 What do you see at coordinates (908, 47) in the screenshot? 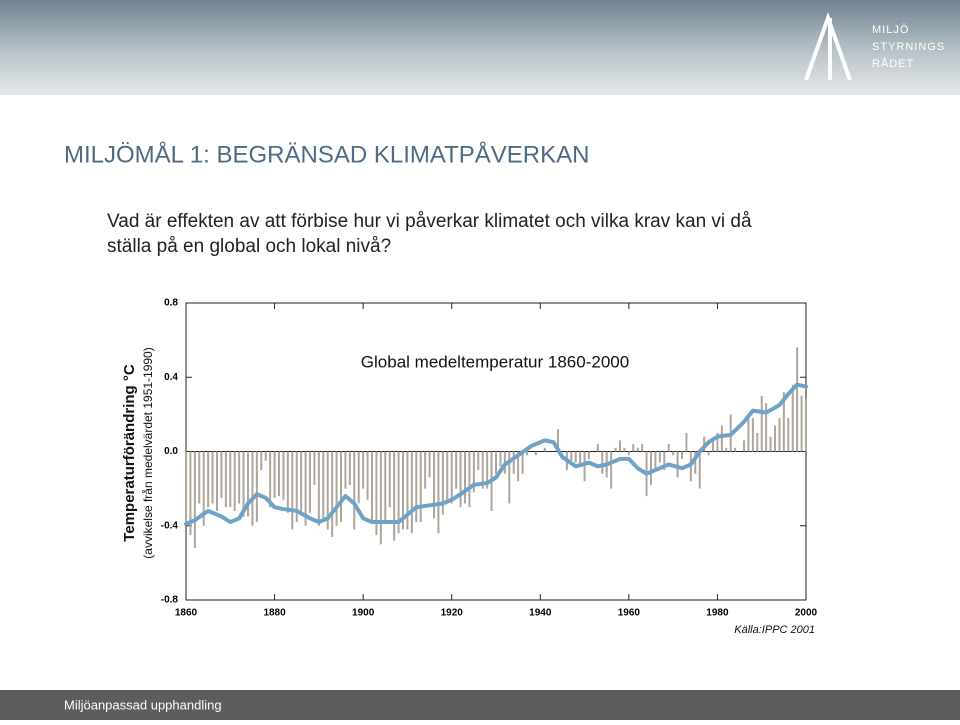
I see `logo-text: STYRNINGS` at bounding box center [908, 47].